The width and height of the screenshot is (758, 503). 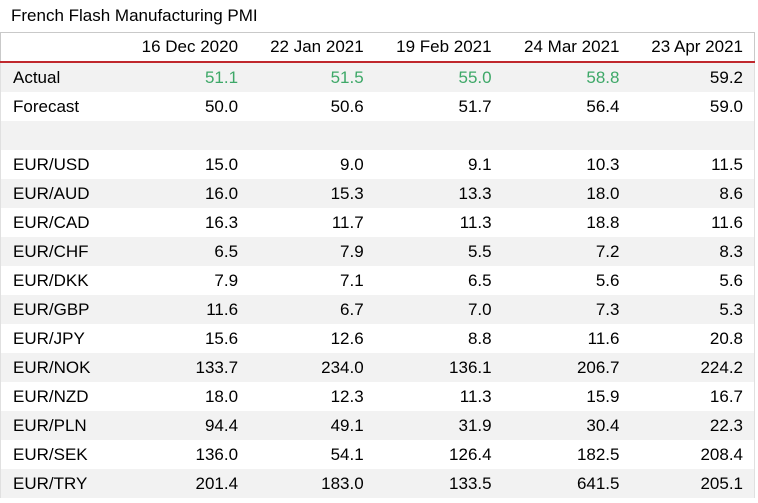 I want to click on pair-value-cell: 10.3, so click(x=566, y=164).